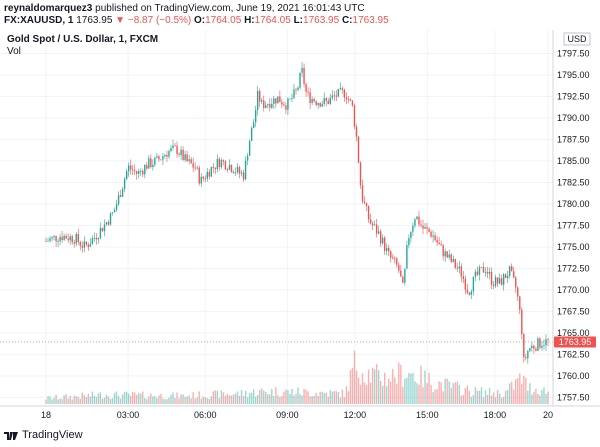 This screenshot has width=600, height=447. Describe the element at coordinates (298, 20) in the screenshot. I see `low-label: L:` at that location.